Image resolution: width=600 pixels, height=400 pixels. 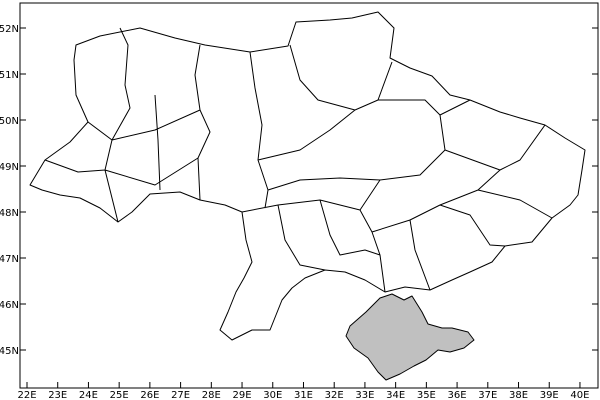 What do you see at coordinates (272, 395) in the screenshot?
I see `x-tick-label: 30E` at bounding box center [272, 395].